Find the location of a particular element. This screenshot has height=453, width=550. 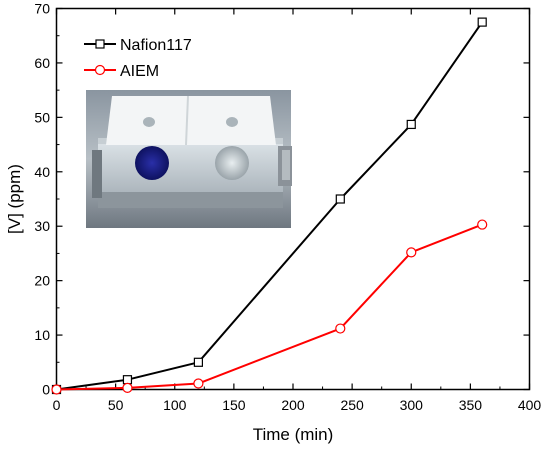

legend: Nafion117 AIEM is located at coordinates (138, 58).